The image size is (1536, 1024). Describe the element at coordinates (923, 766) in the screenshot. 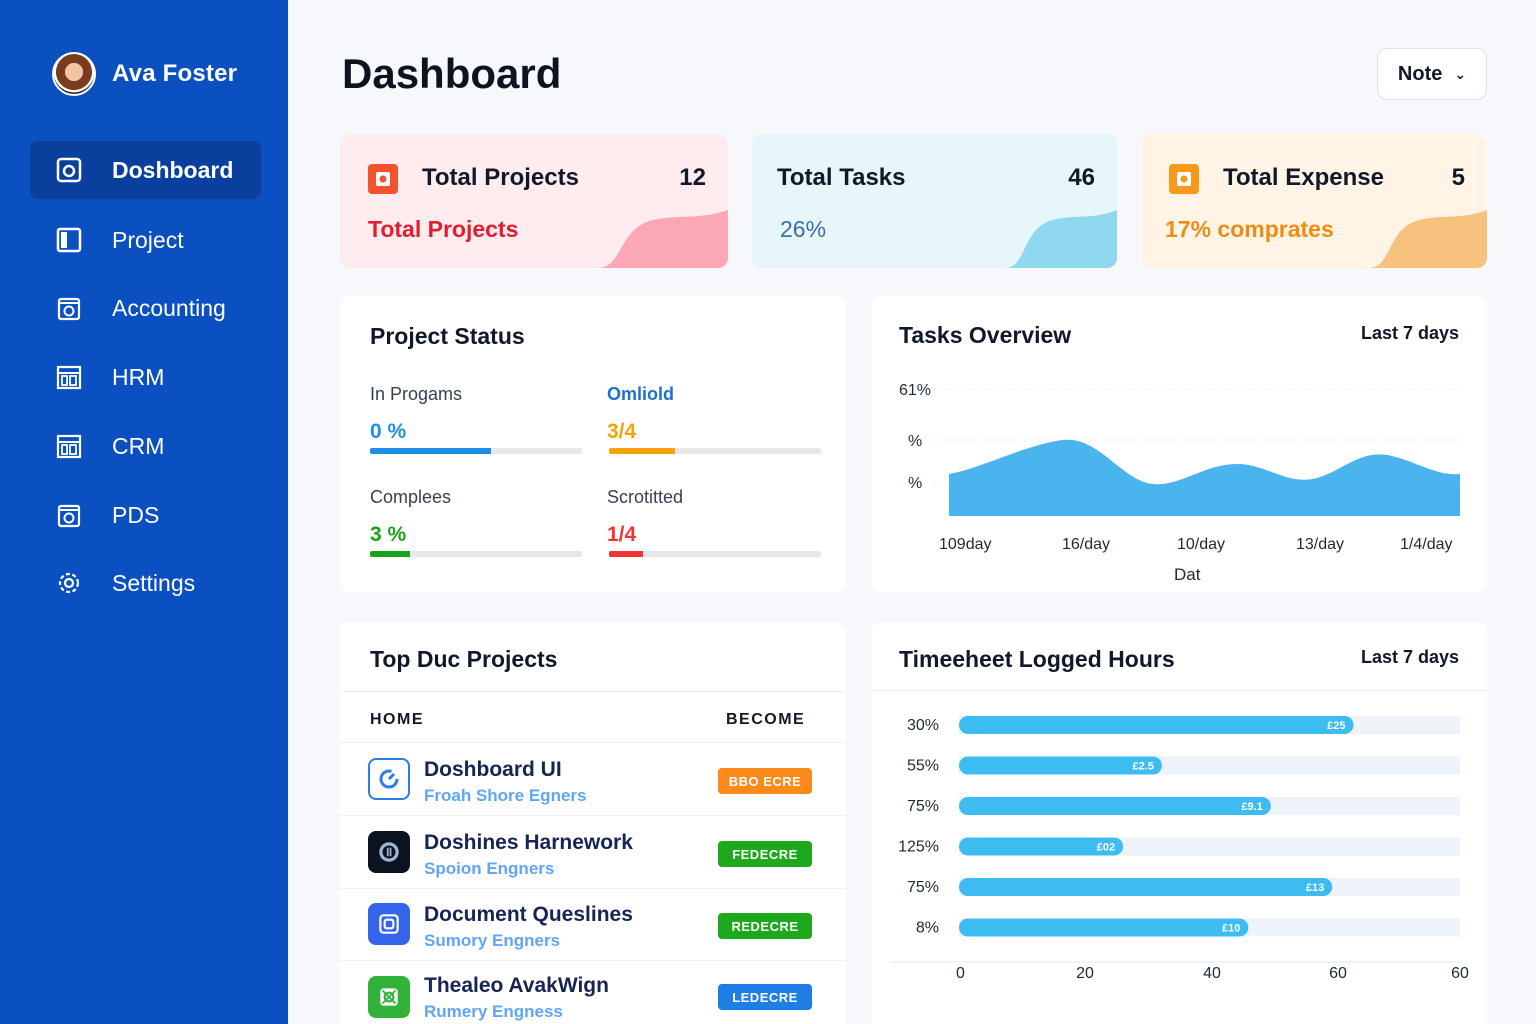

I see `y-category-label: 55%` at that location.